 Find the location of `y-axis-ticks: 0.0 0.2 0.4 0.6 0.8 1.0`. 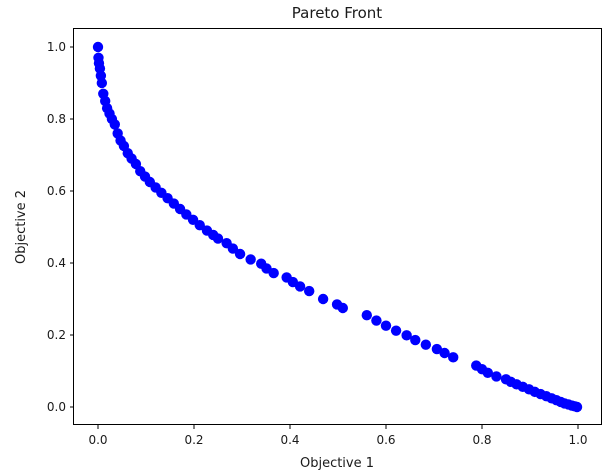

y-axis-ticks: 0.0 0.2 0.4 0.6 0.8 1.0 is located at coordinates (60, 227).